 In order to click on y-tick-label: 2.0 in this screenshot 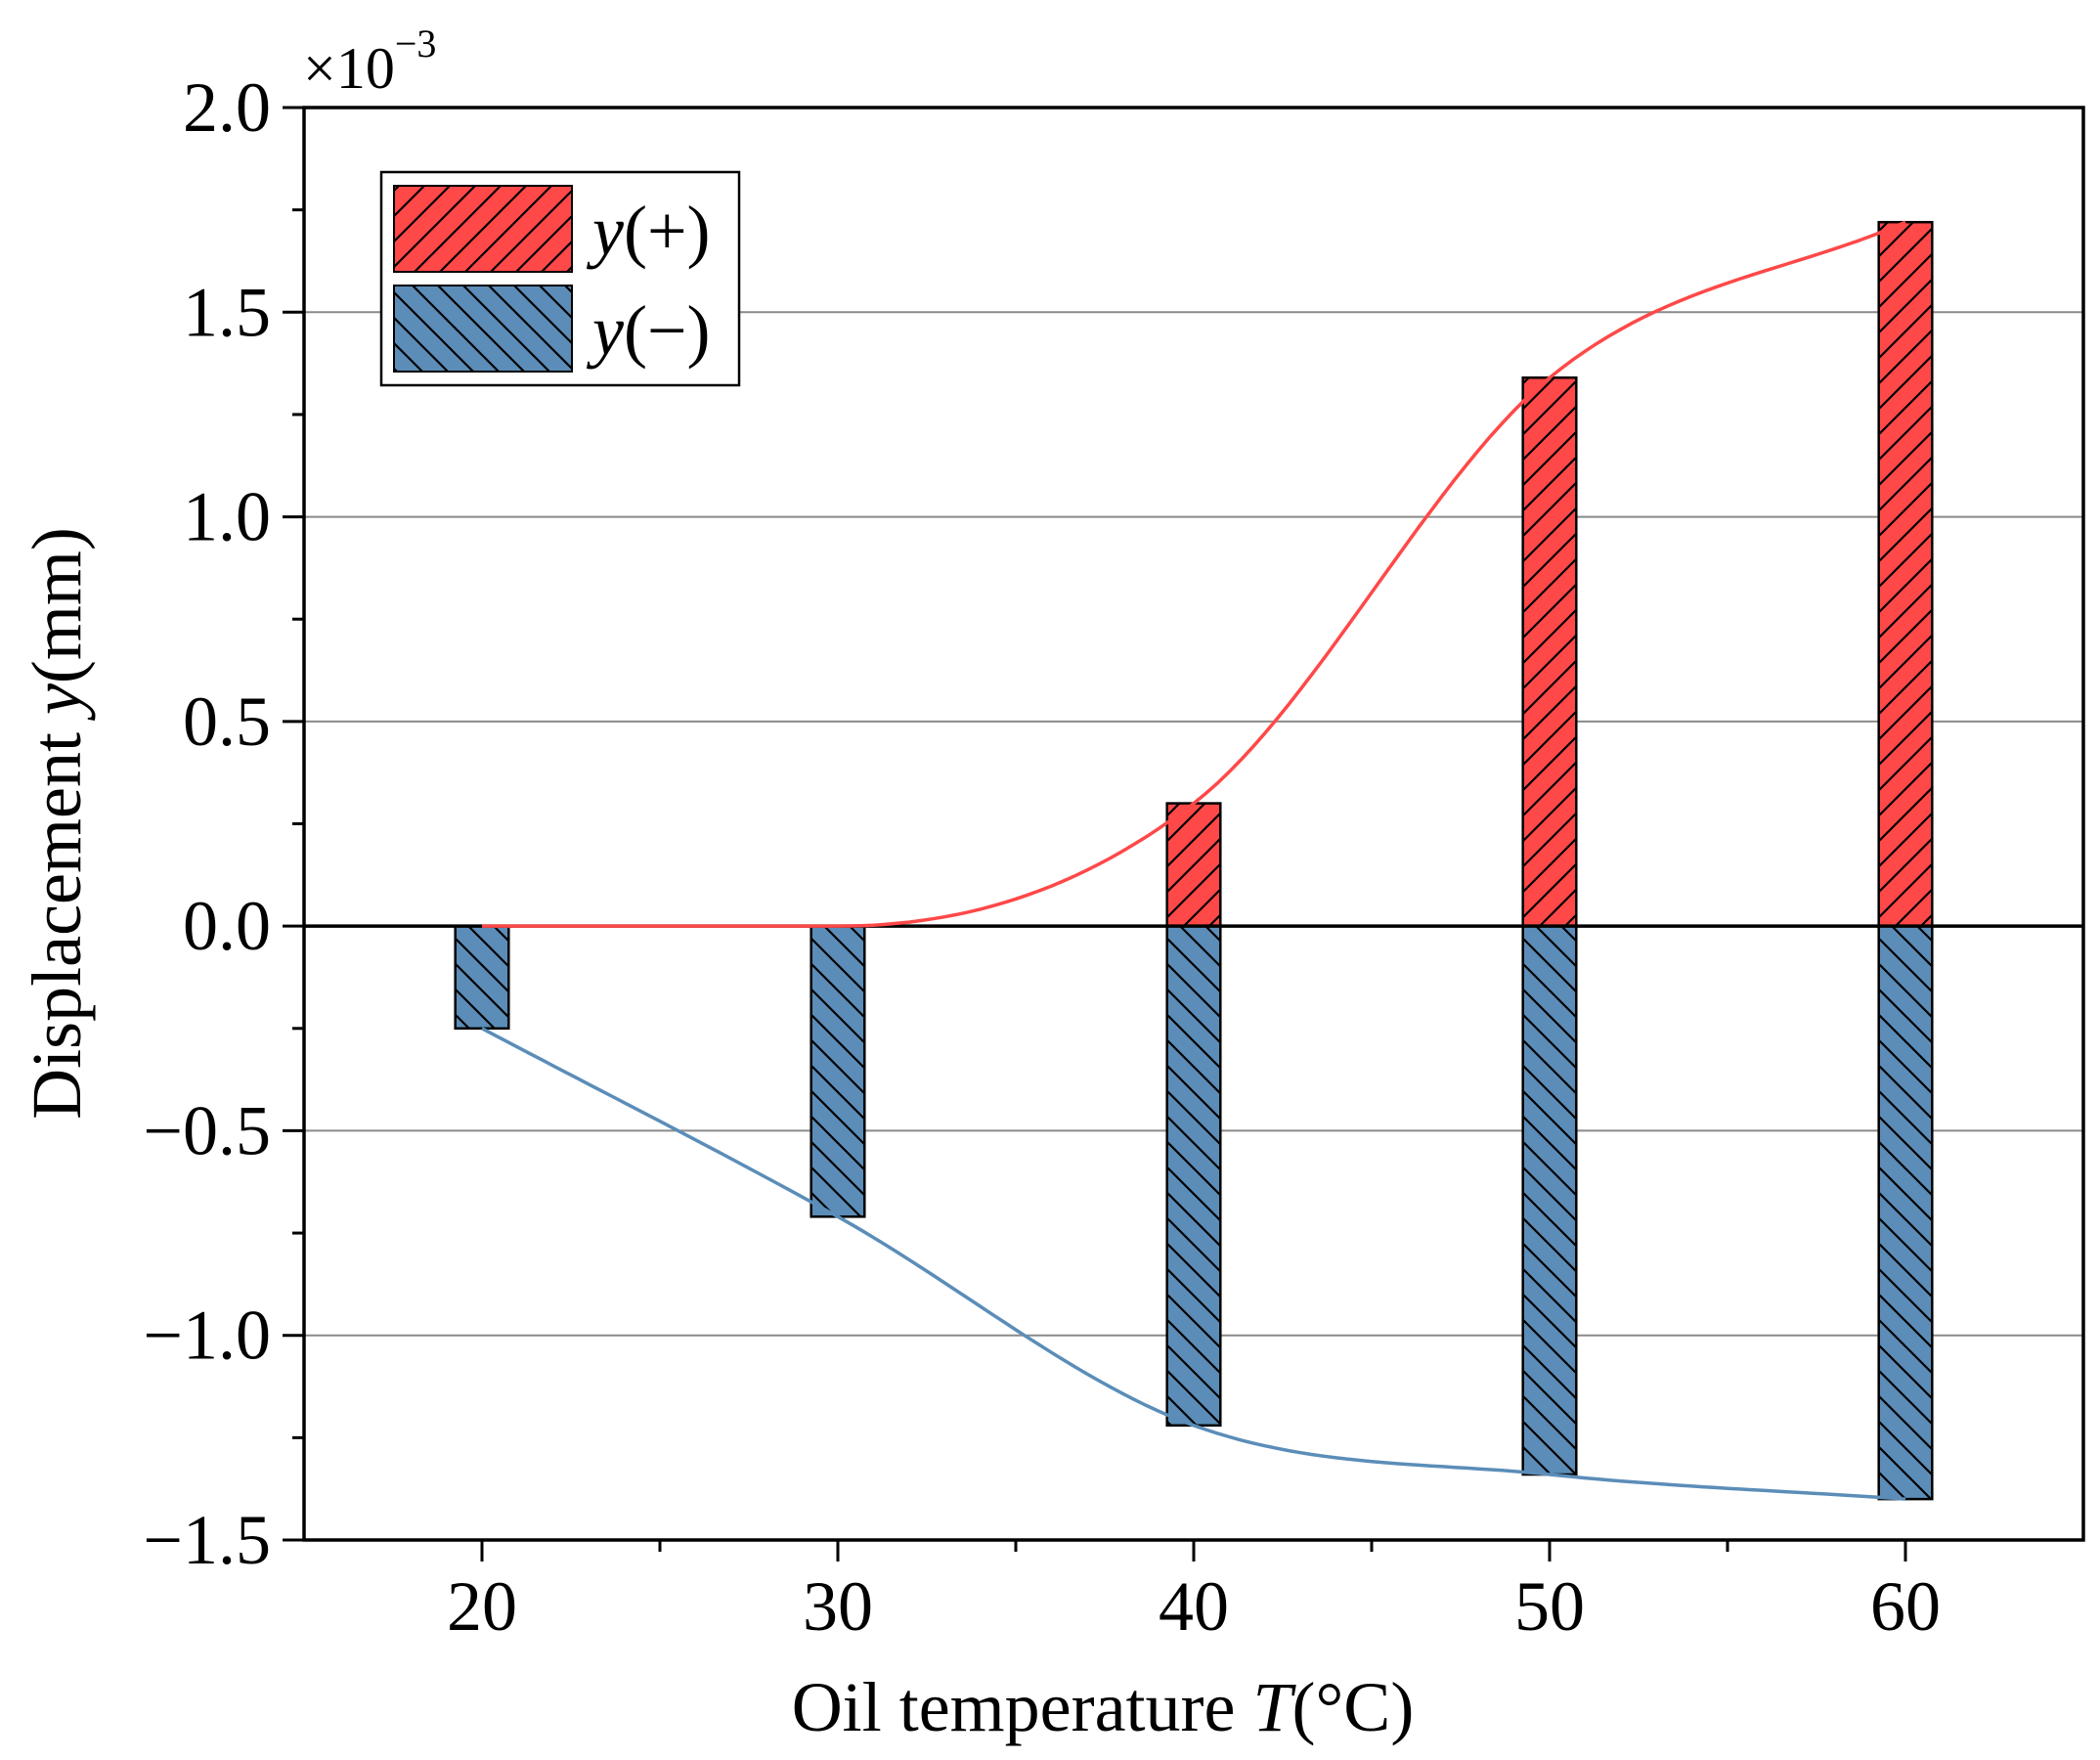, I will do `click(227, 107)`.